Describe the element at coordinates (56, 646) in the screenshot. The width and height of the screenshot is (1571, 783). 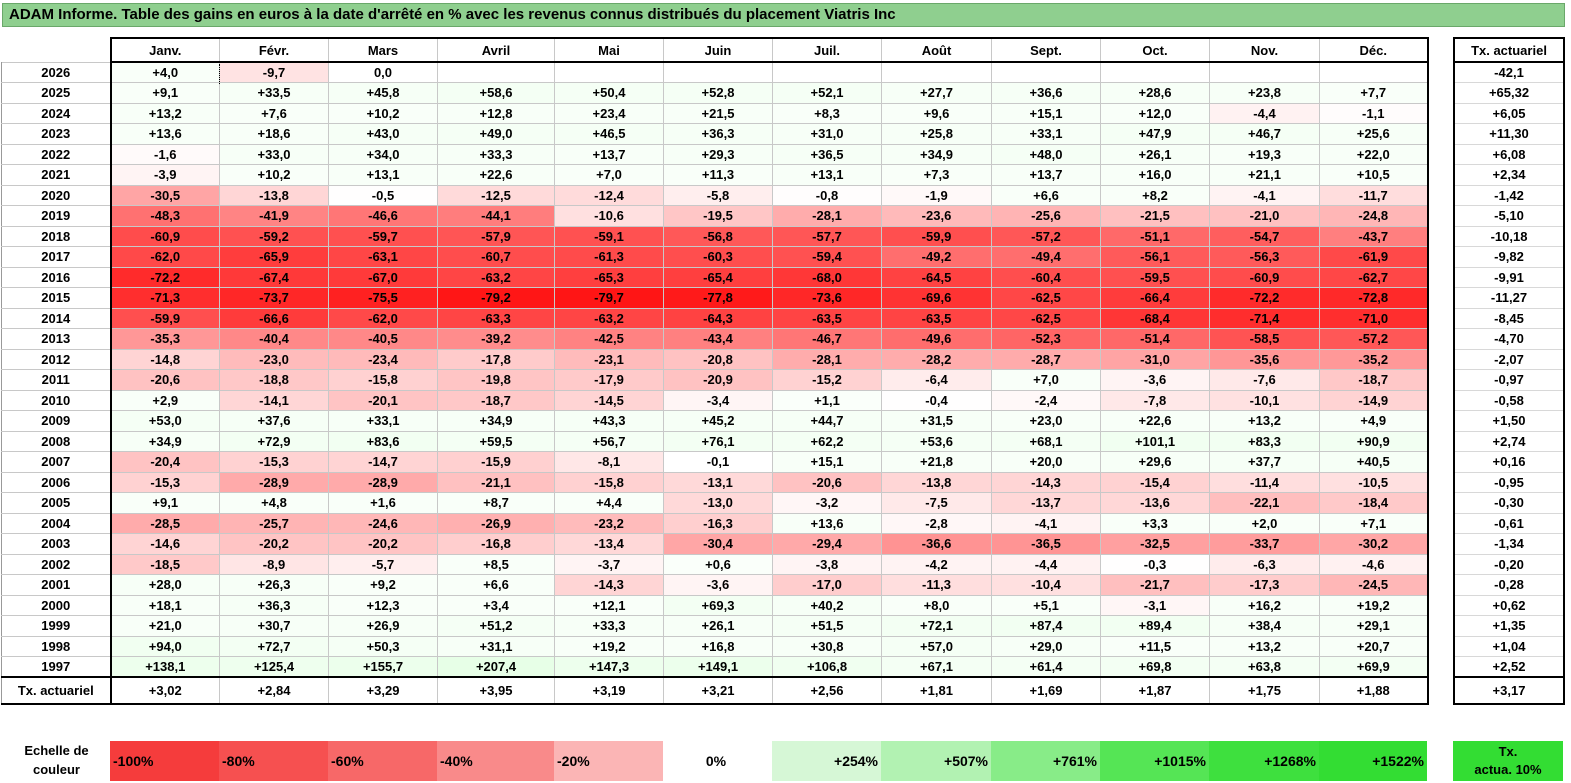
I see `year-cell: 1998` at that location.